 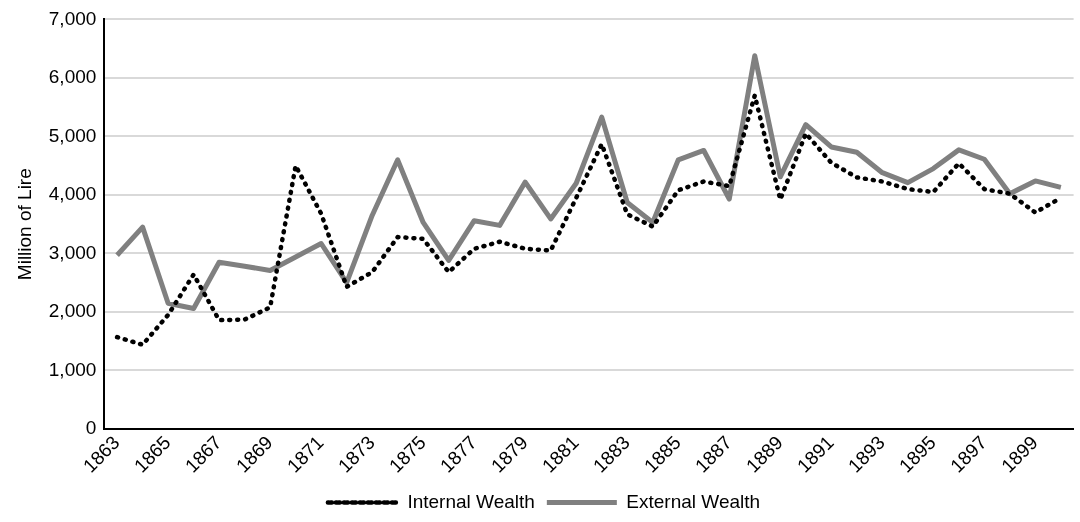 I want to click on y-axis-title: Million of Lire, so click(x=24, y=224).